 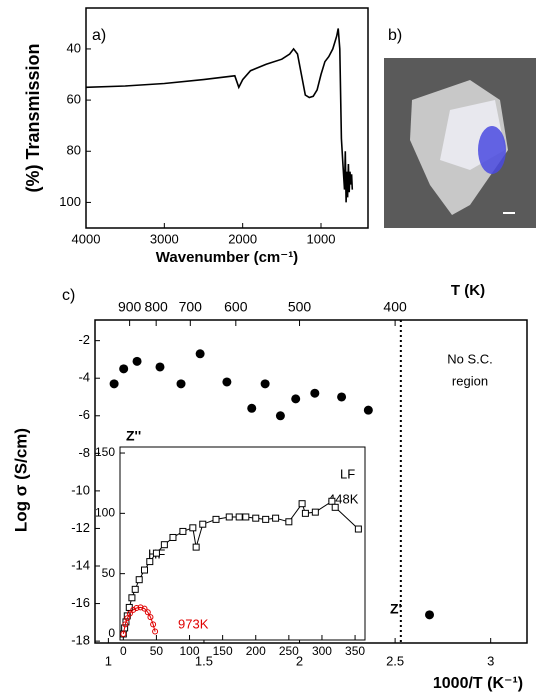 I want to click on spectrum-line, so click(x=219, y=115).